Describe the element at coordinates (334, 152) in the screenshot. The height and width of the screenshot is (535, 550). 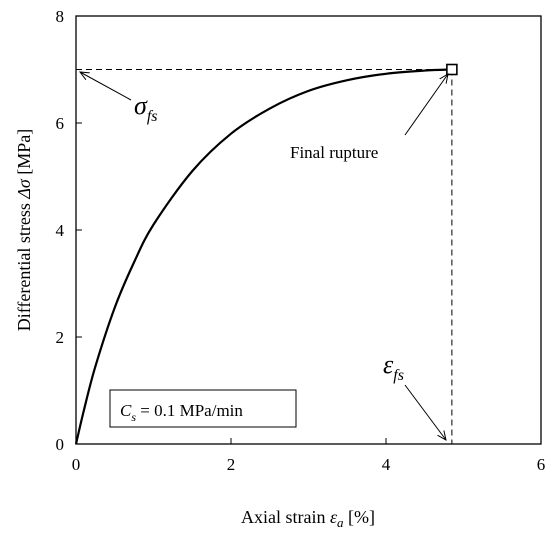
I see `final-rupture-label: Final rupture` at that location.